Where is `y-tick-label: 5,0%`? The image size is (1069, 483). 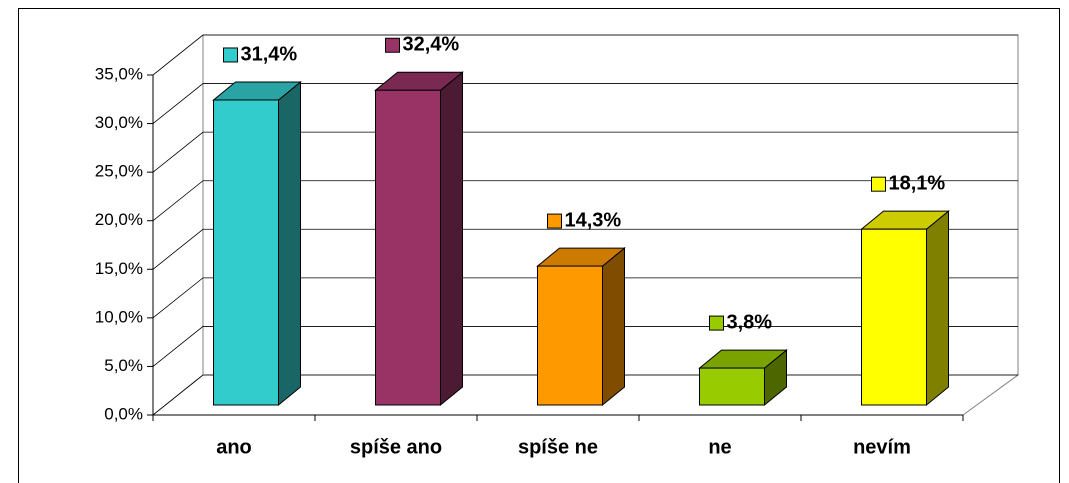 y-tick-label: 5,0% is located at coordinates (123, 365).